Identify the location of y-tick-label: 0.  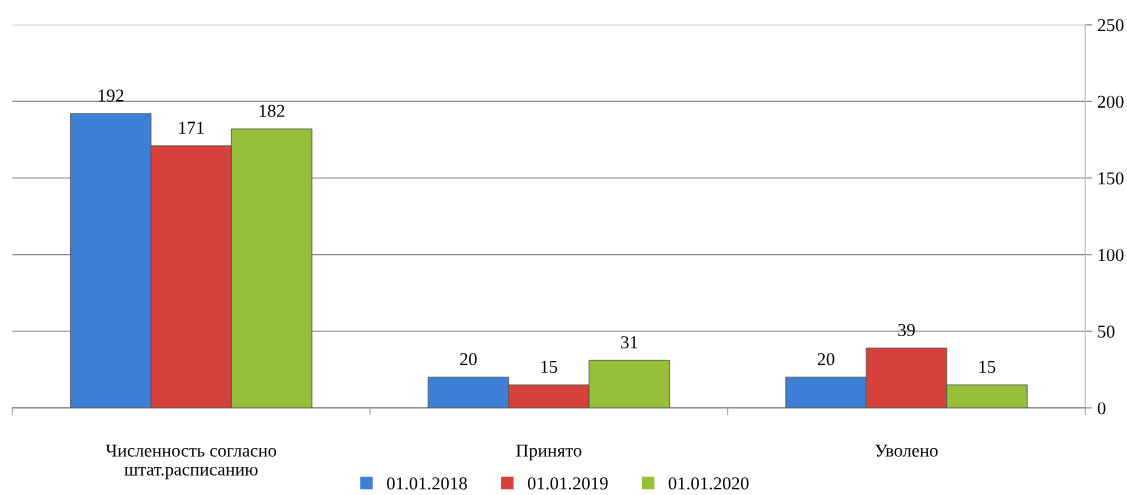
(1101, 408).